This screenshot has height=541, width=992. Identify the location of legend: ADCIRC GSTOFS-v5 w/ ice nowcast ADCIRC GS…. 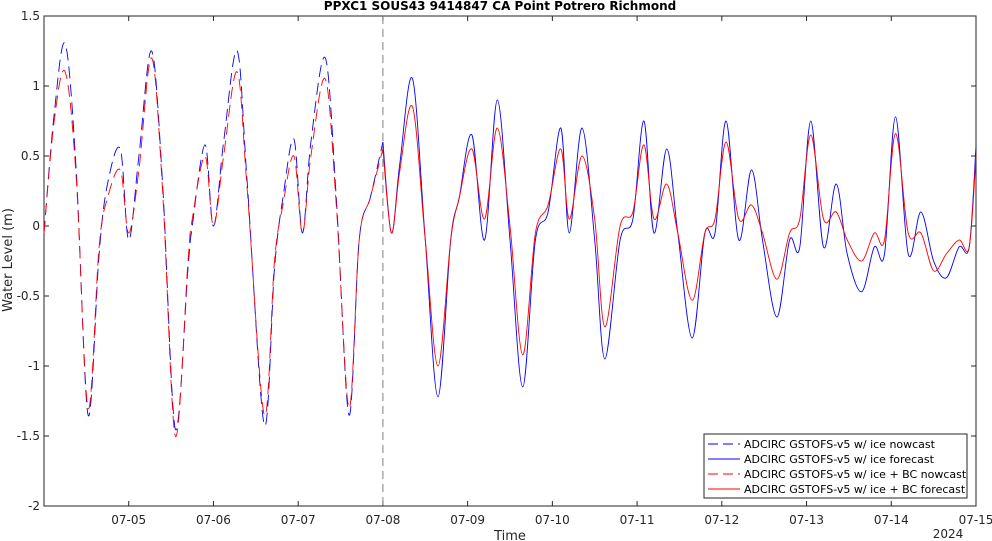
(835, 466).